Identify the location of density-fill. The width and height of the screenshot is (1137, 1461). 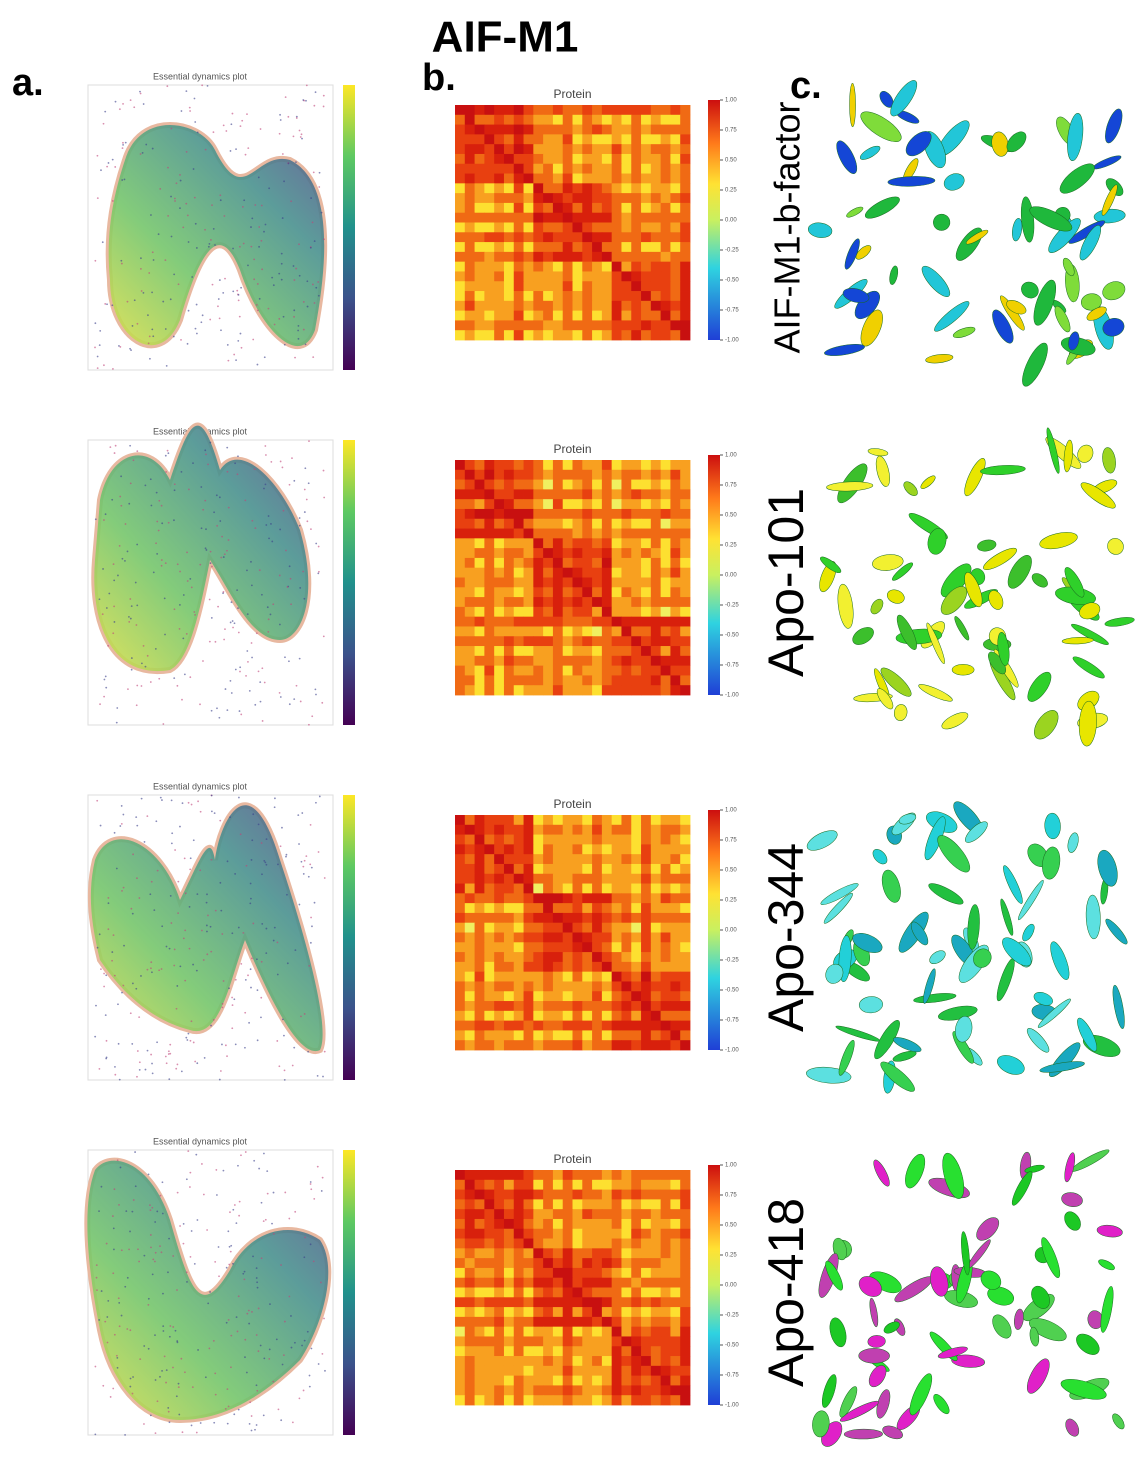
(201, 548).